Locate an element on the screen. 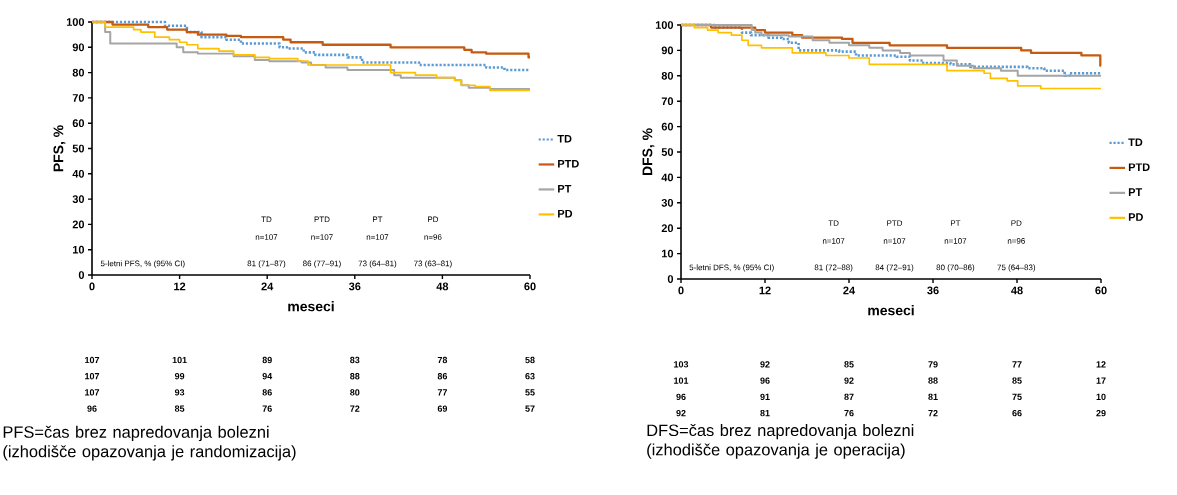  text: 66 is located at coordinates (1017, 413).